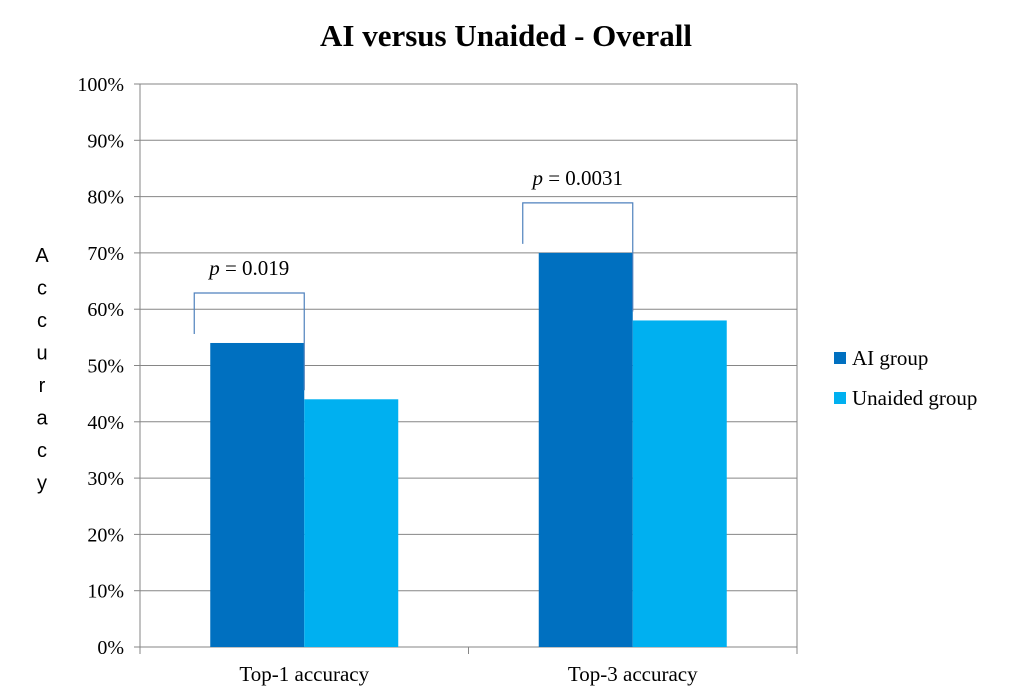  What do you see at coordinates (413, 278) in the screenshot?
I see `annotations: p = 0.019 p = 0.0031` at bounding box center [413, 278].